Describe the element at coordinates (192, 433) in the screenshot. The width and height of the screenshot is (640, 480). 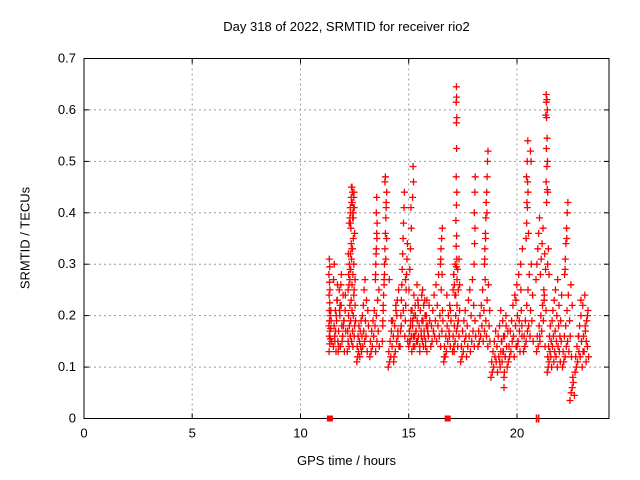
I see `x-tick-label: 5` at that location.